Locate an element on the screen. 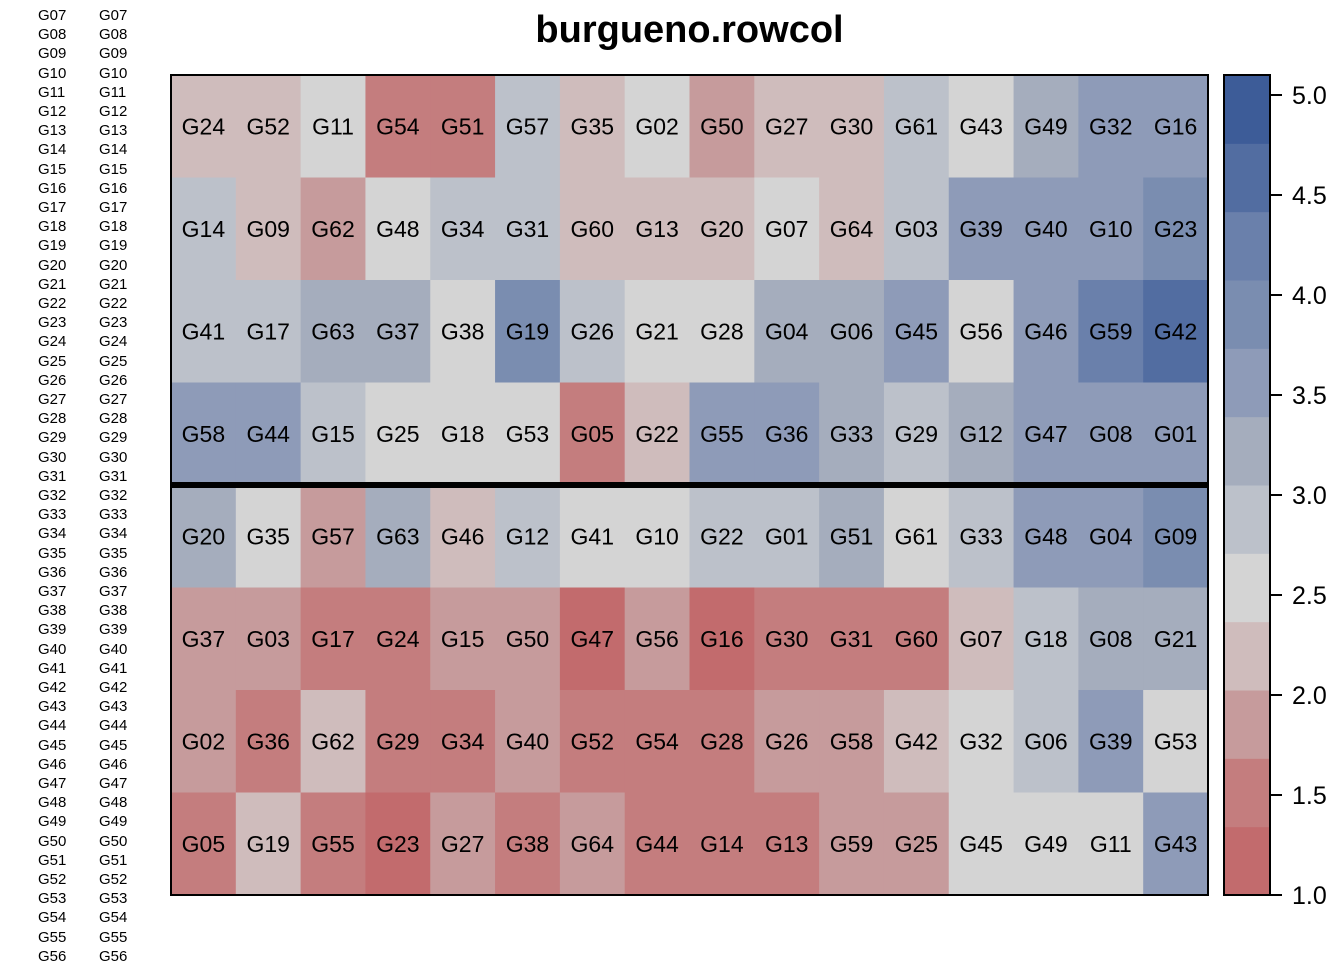 This screenshot has width=1344, height=966. heatmap-cell: G64 is located at coordinates (592, 844).